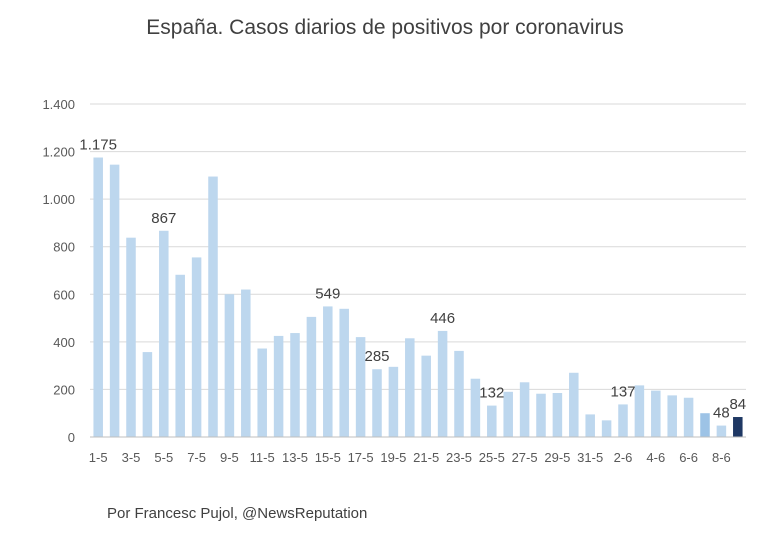 The width and height of the screenshot is (770, 547). What do you see at coordinates (737, 404) in the screenshot?
I see `data-label: 84` at bounding box center [737, 404].